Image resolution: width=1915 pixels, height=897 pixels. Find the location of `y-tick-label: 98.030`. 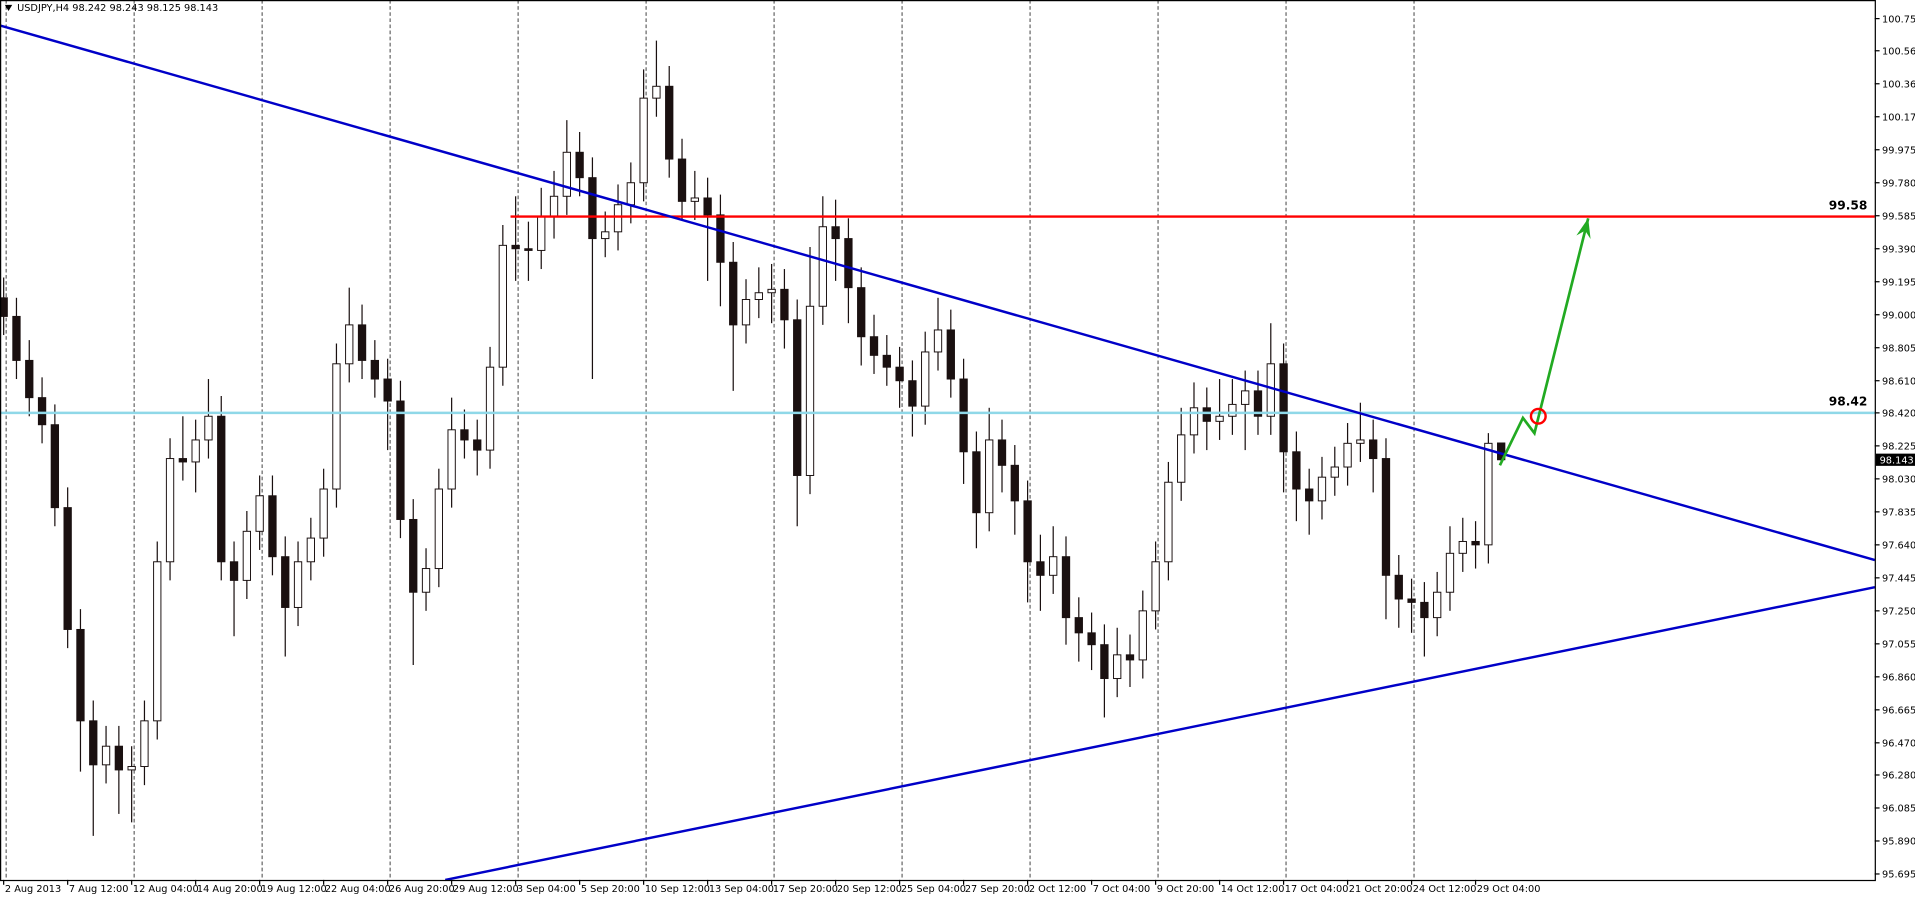

y-tick-label: 98.030 is located at coordinates (1898, 480).